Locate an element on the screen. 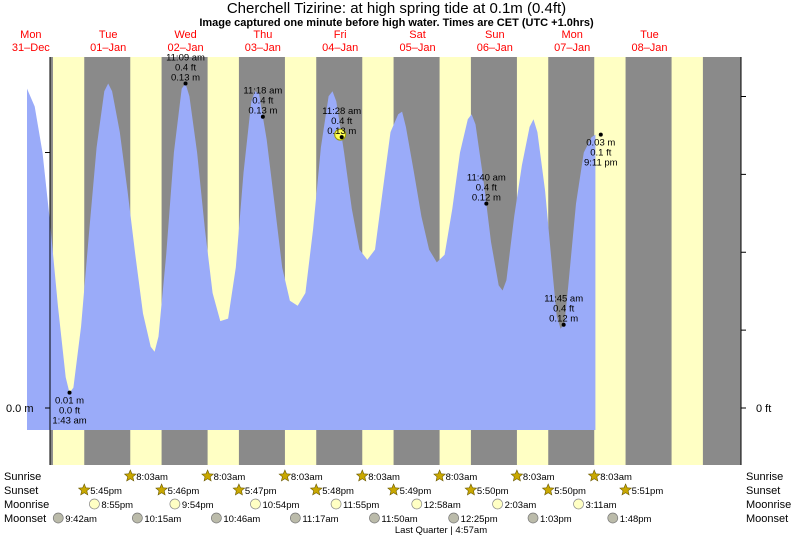 Image resolution: width=793 pixels, height=537 pixels. day-date: 02–Jan is located at coordinates (185, 48).